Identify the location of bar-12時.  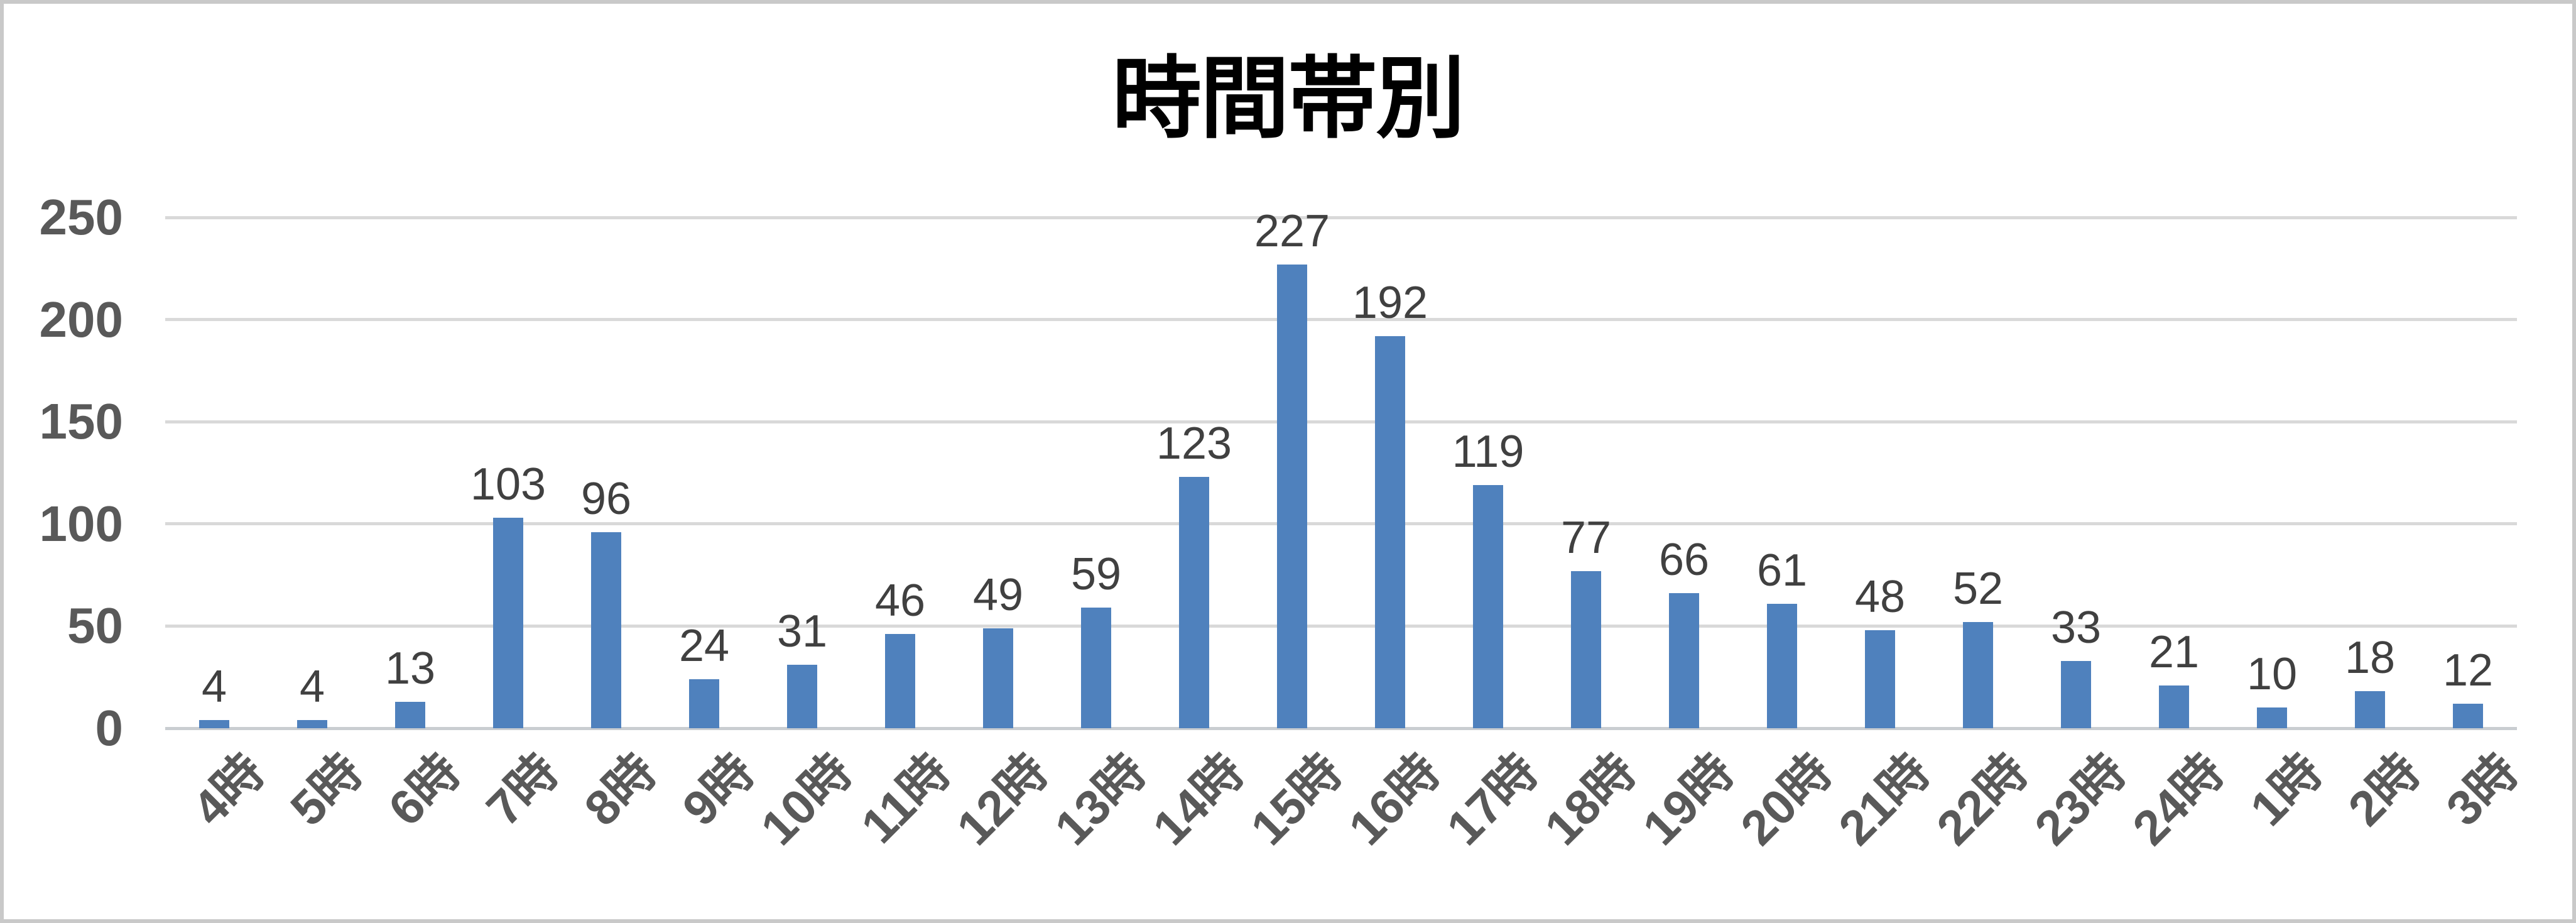
(998, 678).